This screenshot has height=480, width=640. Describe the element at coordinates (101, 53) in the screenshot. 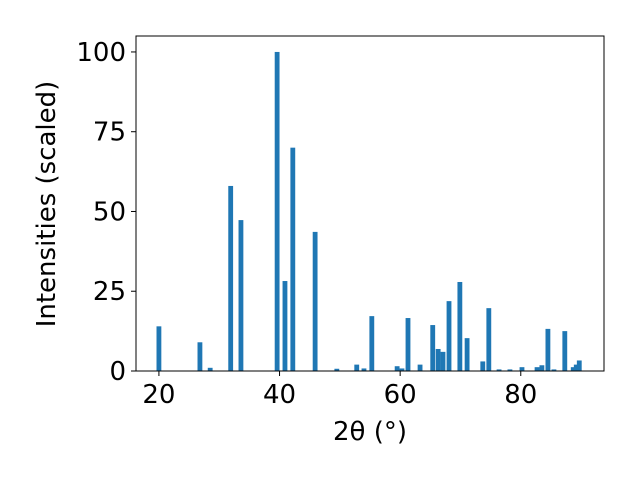

I see `y-tick-label: 100` at that location.